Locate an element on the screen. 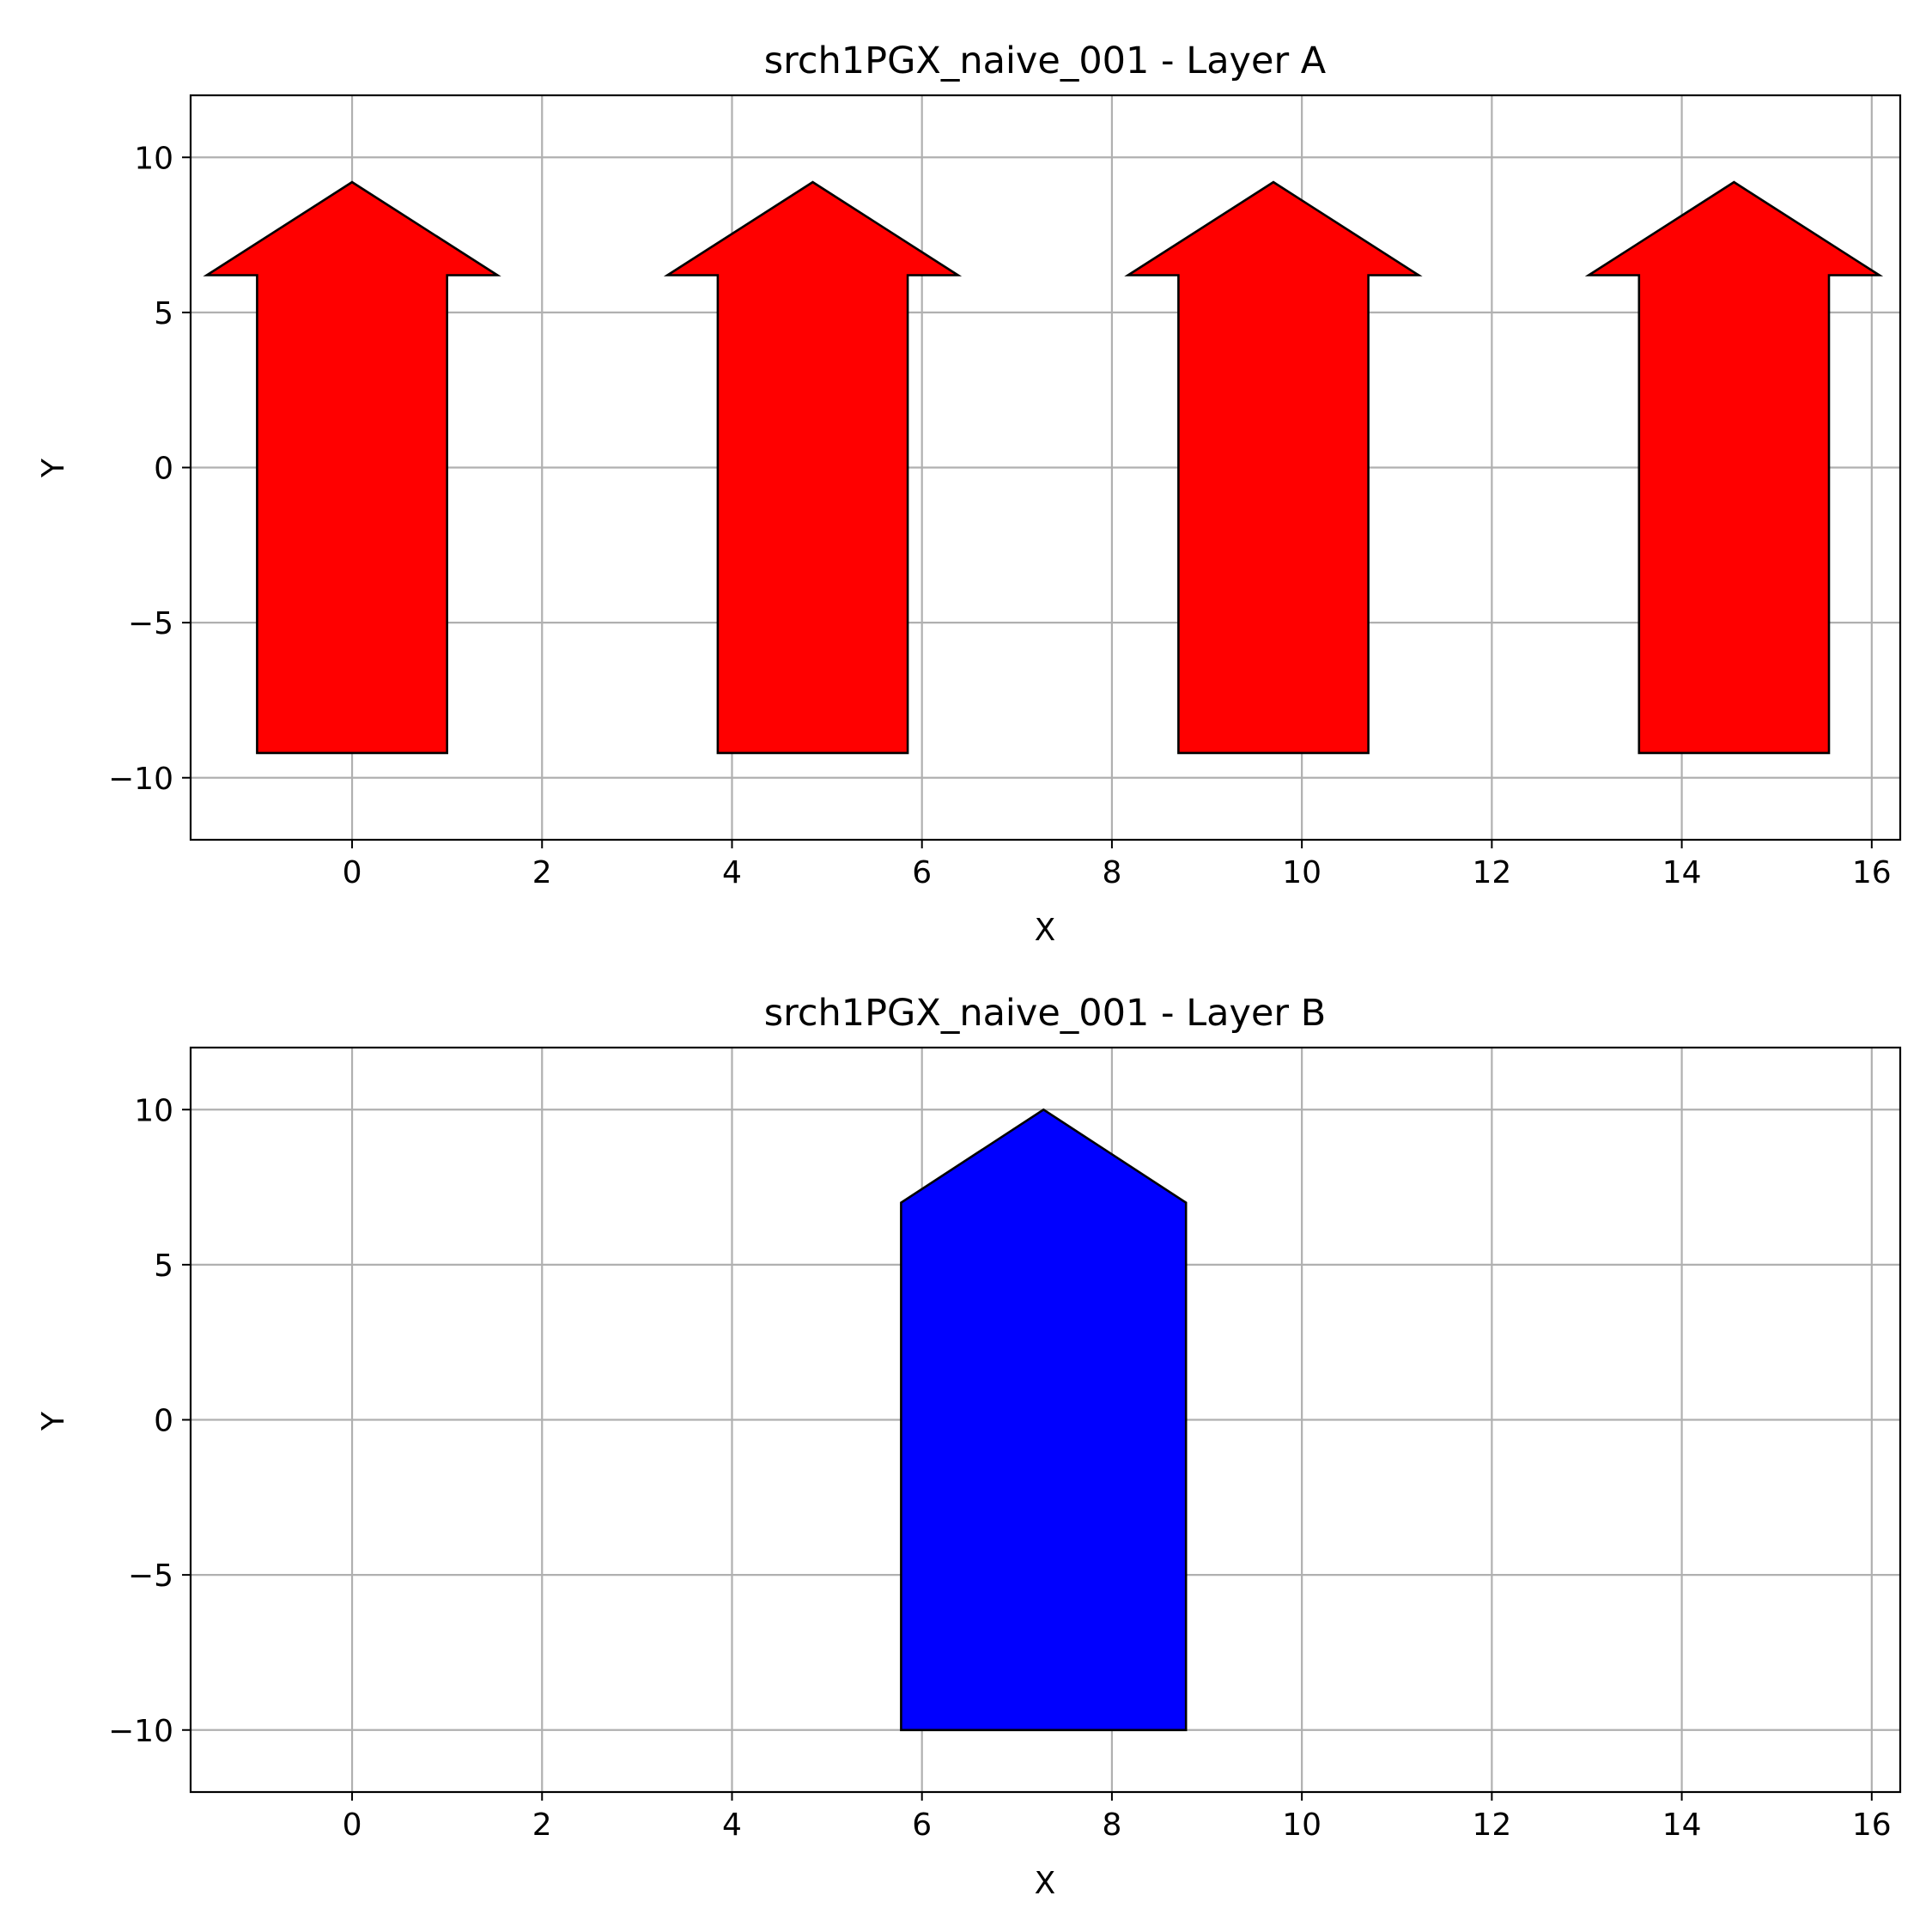 The image size is (1932, 1932). shape-pentagon is located at coordinates (1044, 1420).